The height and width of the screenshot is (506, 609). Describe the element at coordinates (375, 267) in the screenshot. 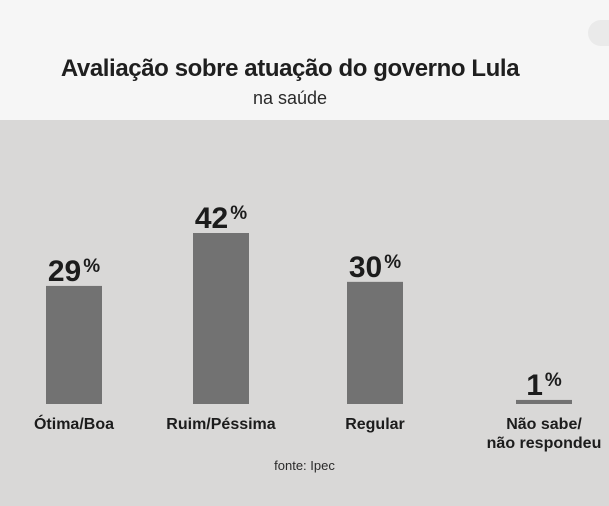

I see `value-label-regular: 30%` at that location.